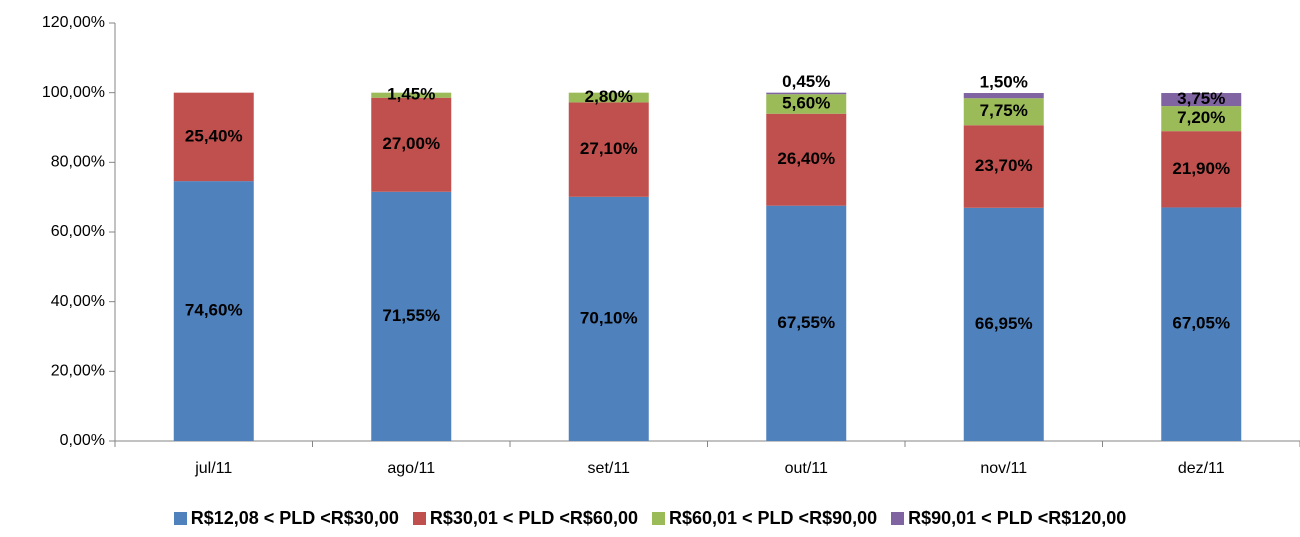  What do you see at coordinates (73, 92) in the screenshot?
I see `y-tick-label: 100,00%` at bounding box center [73, 92].